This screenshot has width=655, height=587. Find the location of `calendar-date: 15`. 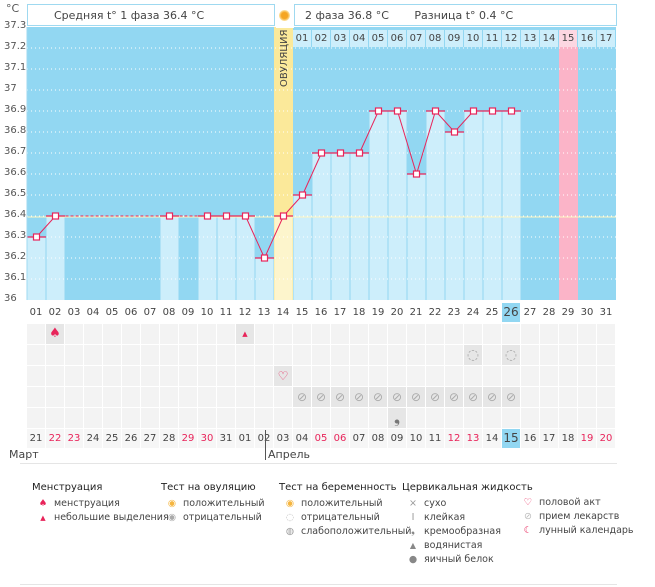

calendar-date: 15 is located at coordinates (511, 438).